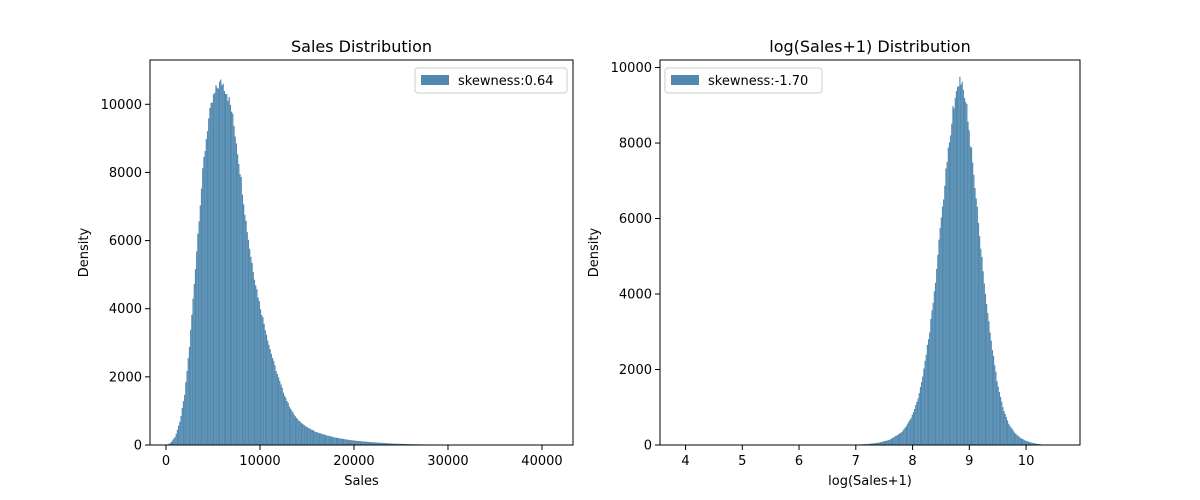  I want to click on legend-swatch, so click(685, 80).